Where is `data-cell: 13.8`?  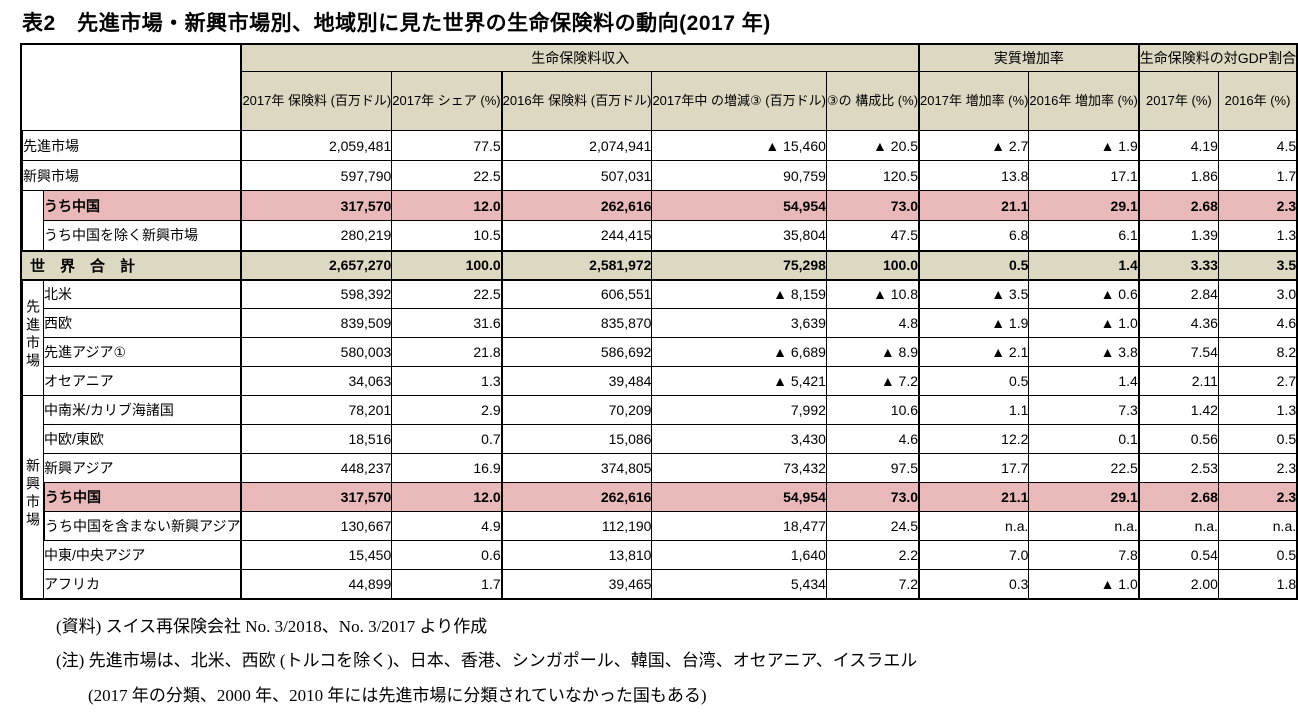
data-cell: 13.8 is located at coordinates (974, 176).